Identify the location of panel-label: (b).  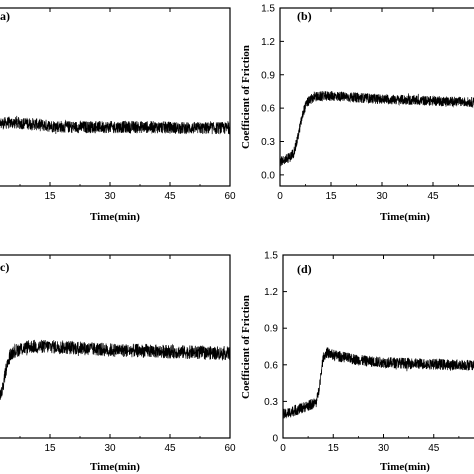
(304, 16).